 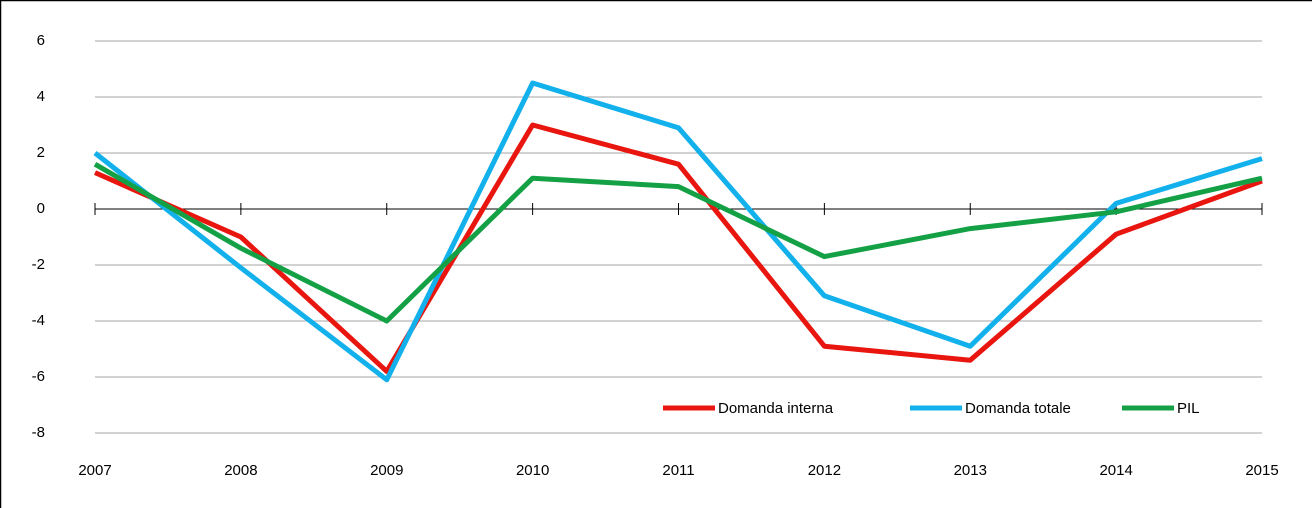 I want to click on x-tick-label: 2010, so click(x=532, y=470).